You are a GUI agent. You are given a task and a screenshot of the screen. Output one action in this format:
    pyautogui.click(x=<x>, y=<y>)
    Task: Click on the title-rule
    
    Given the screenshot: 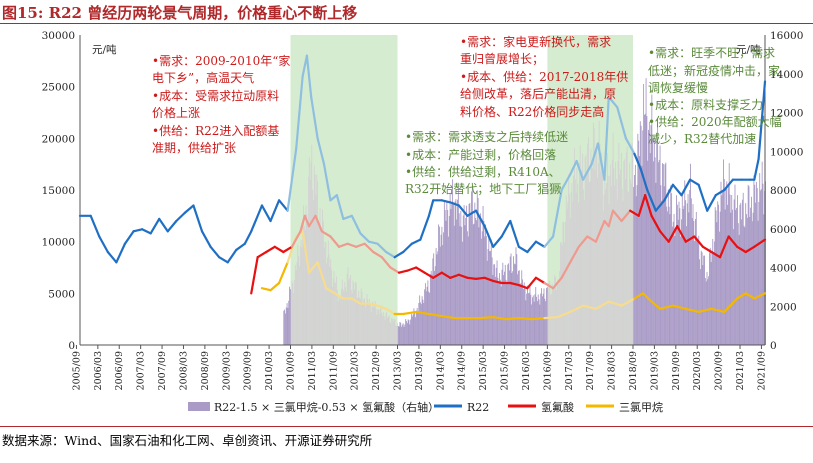 What is the action you would take?
    pyautogui.click(x=406, y=23)
    